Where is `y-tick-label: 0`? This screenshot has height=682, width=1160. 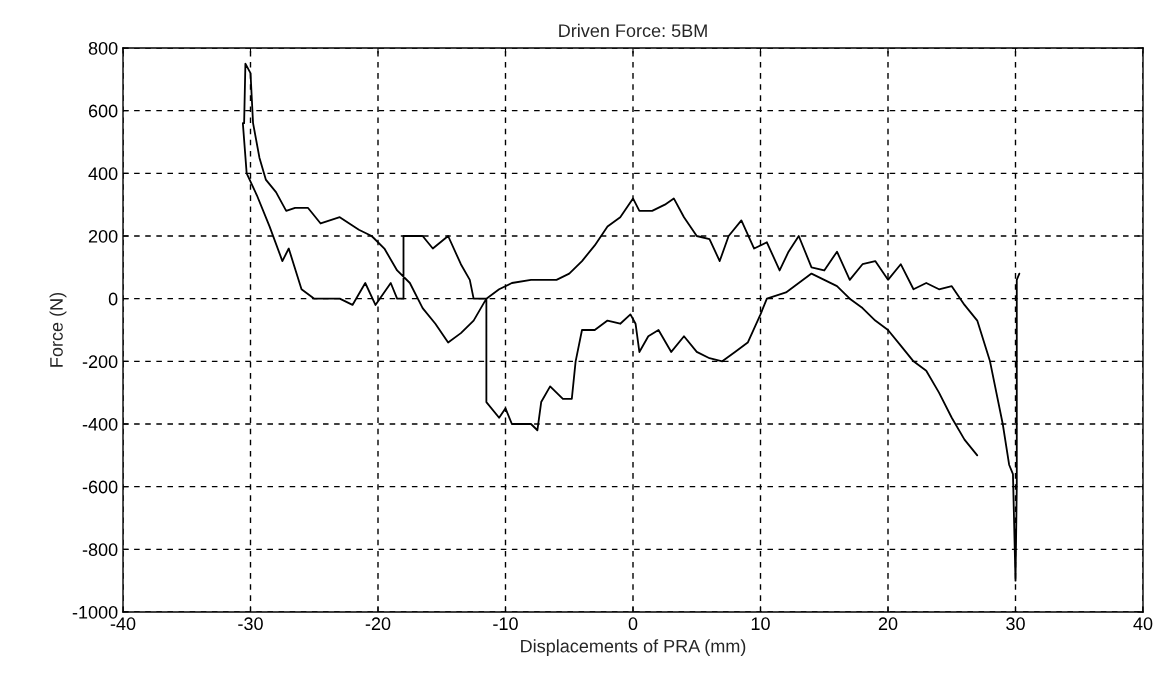 y-tick-label: 0 is located at coordinates (113, 299).